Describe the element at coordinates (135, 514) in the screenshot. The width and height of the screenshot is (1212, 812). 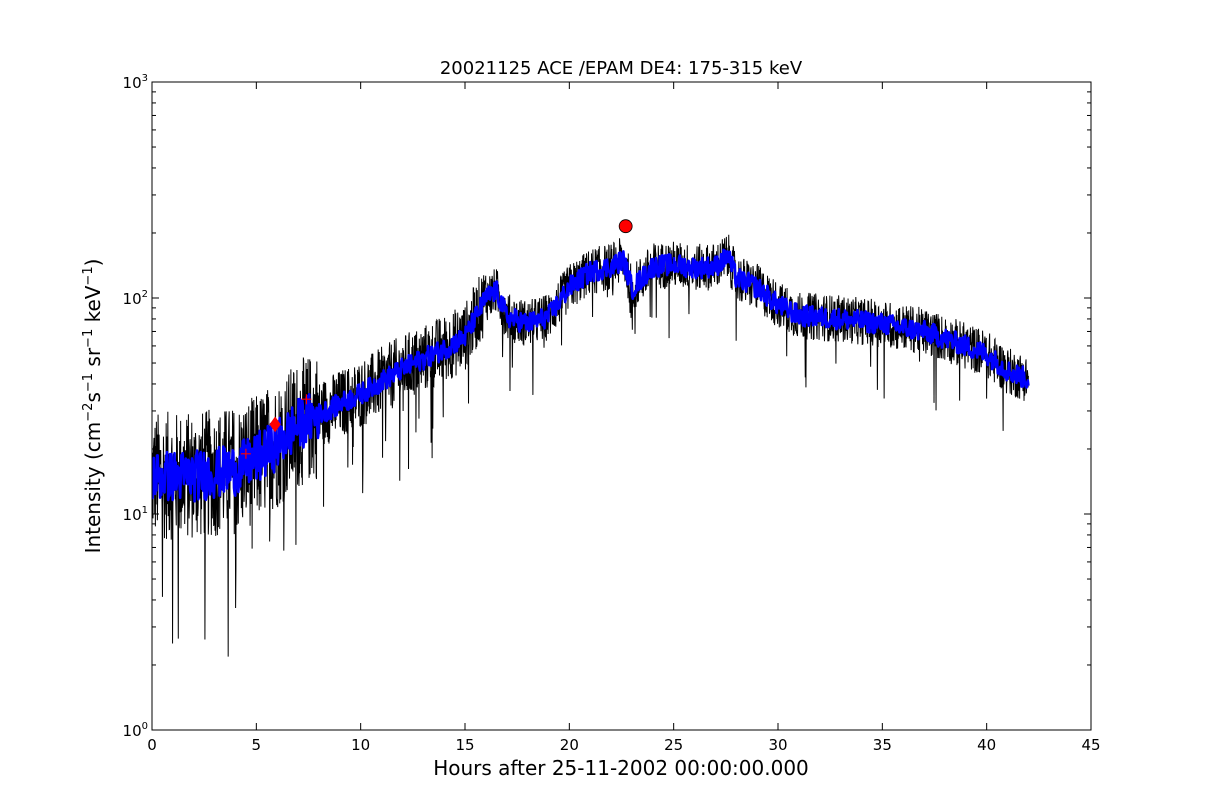
I see `y-tick-label: 10¹` at that location.